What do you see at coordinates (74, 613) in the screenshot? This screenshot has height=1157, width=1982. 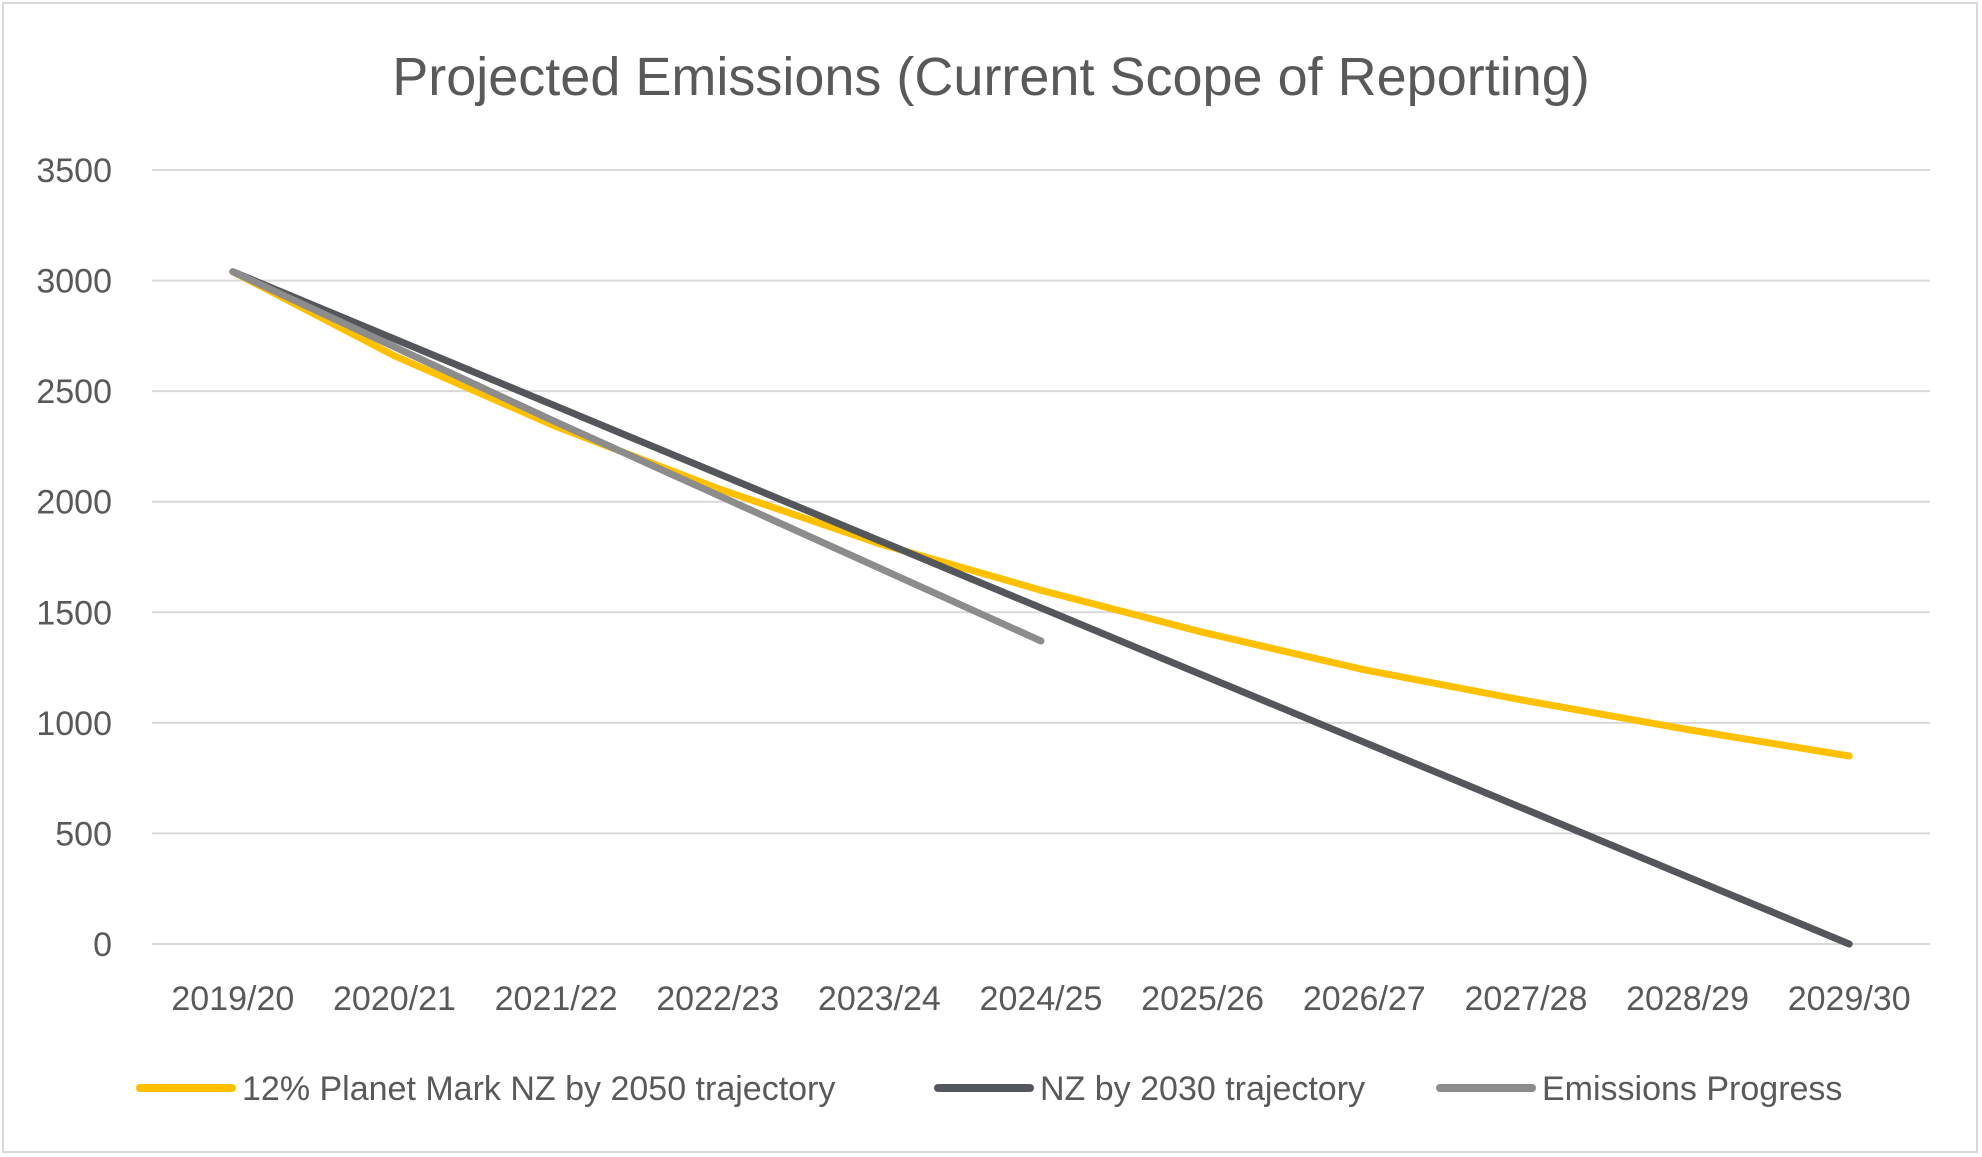 I see `y-tick-label: 1500` at bounding box center [74, 613].